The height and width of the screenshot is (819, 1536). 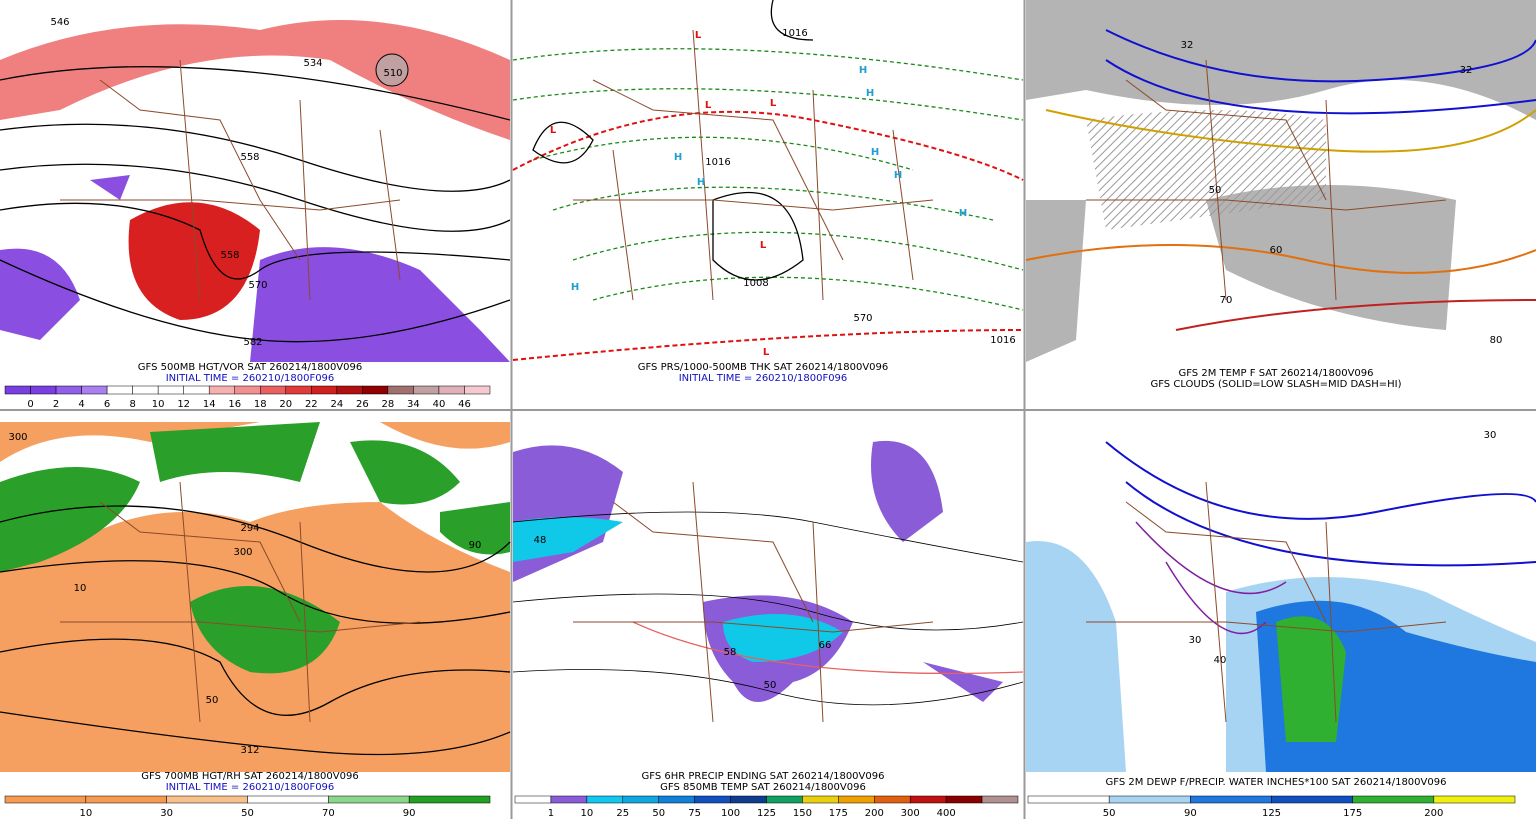 What do you see at coordinates (312, 63) in the screenshot?
I see `map-label: 534` at bounding box center [312, 63].